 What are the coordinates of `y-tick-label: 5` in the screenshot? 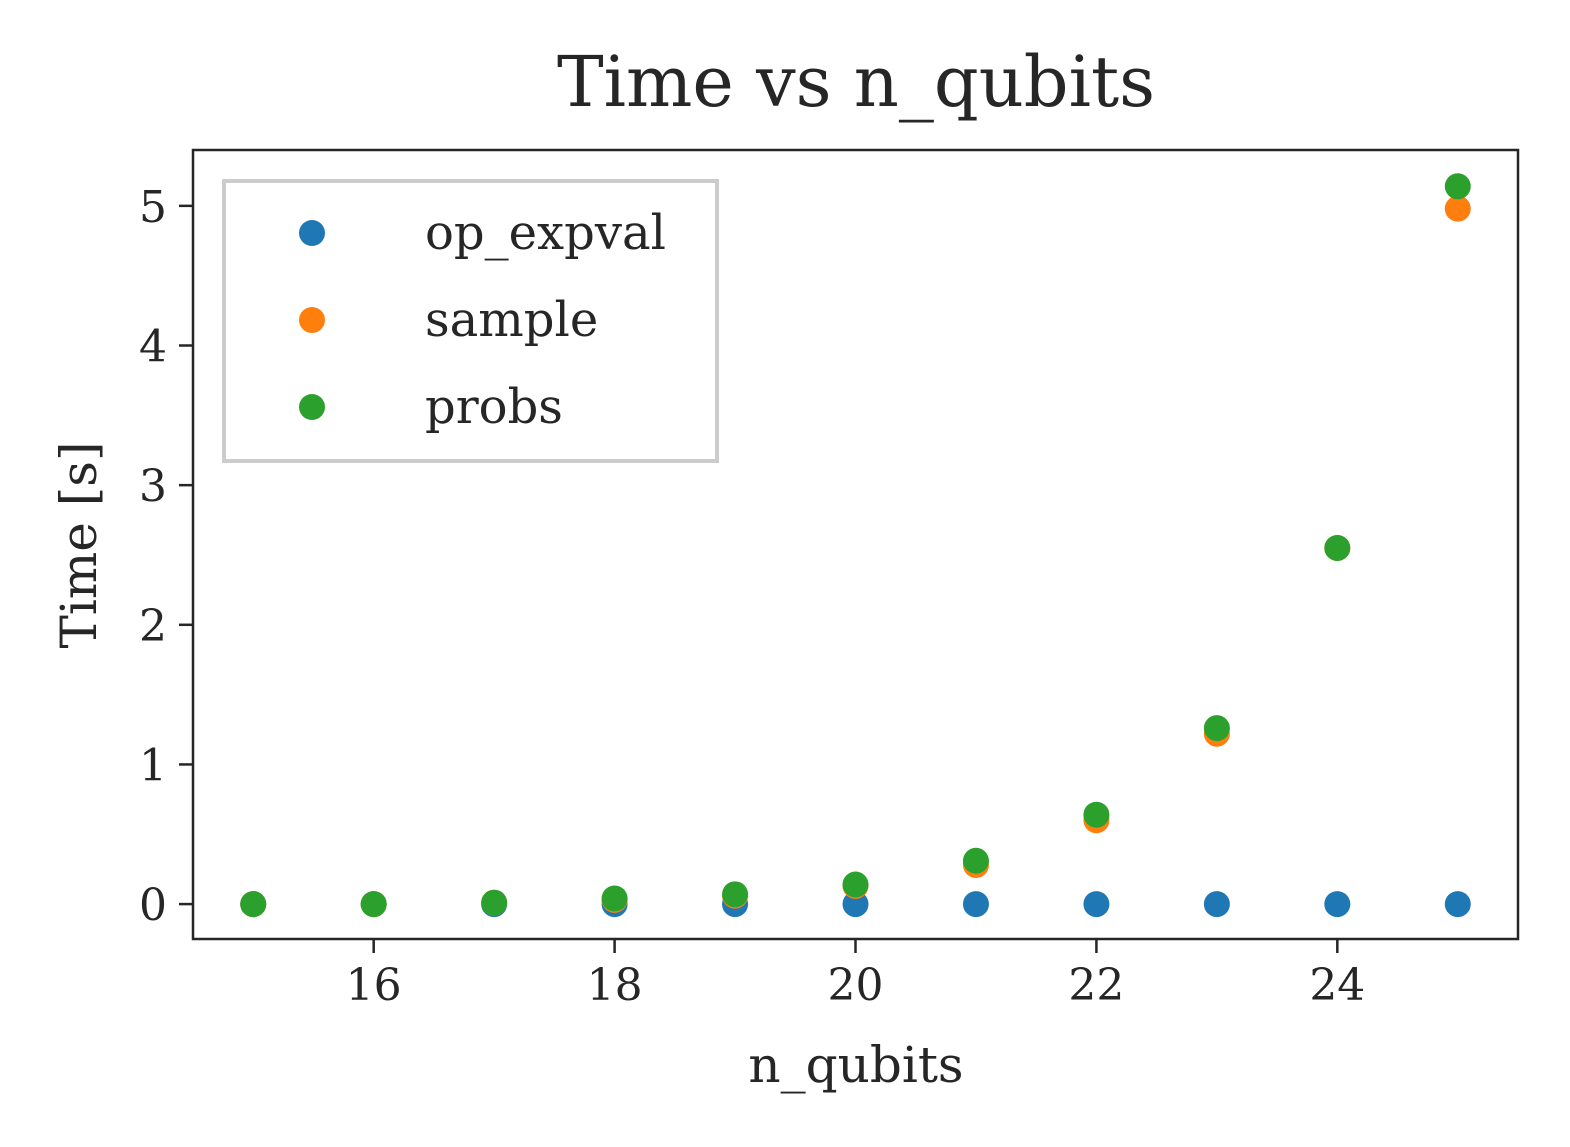 It's located at (153, 207).